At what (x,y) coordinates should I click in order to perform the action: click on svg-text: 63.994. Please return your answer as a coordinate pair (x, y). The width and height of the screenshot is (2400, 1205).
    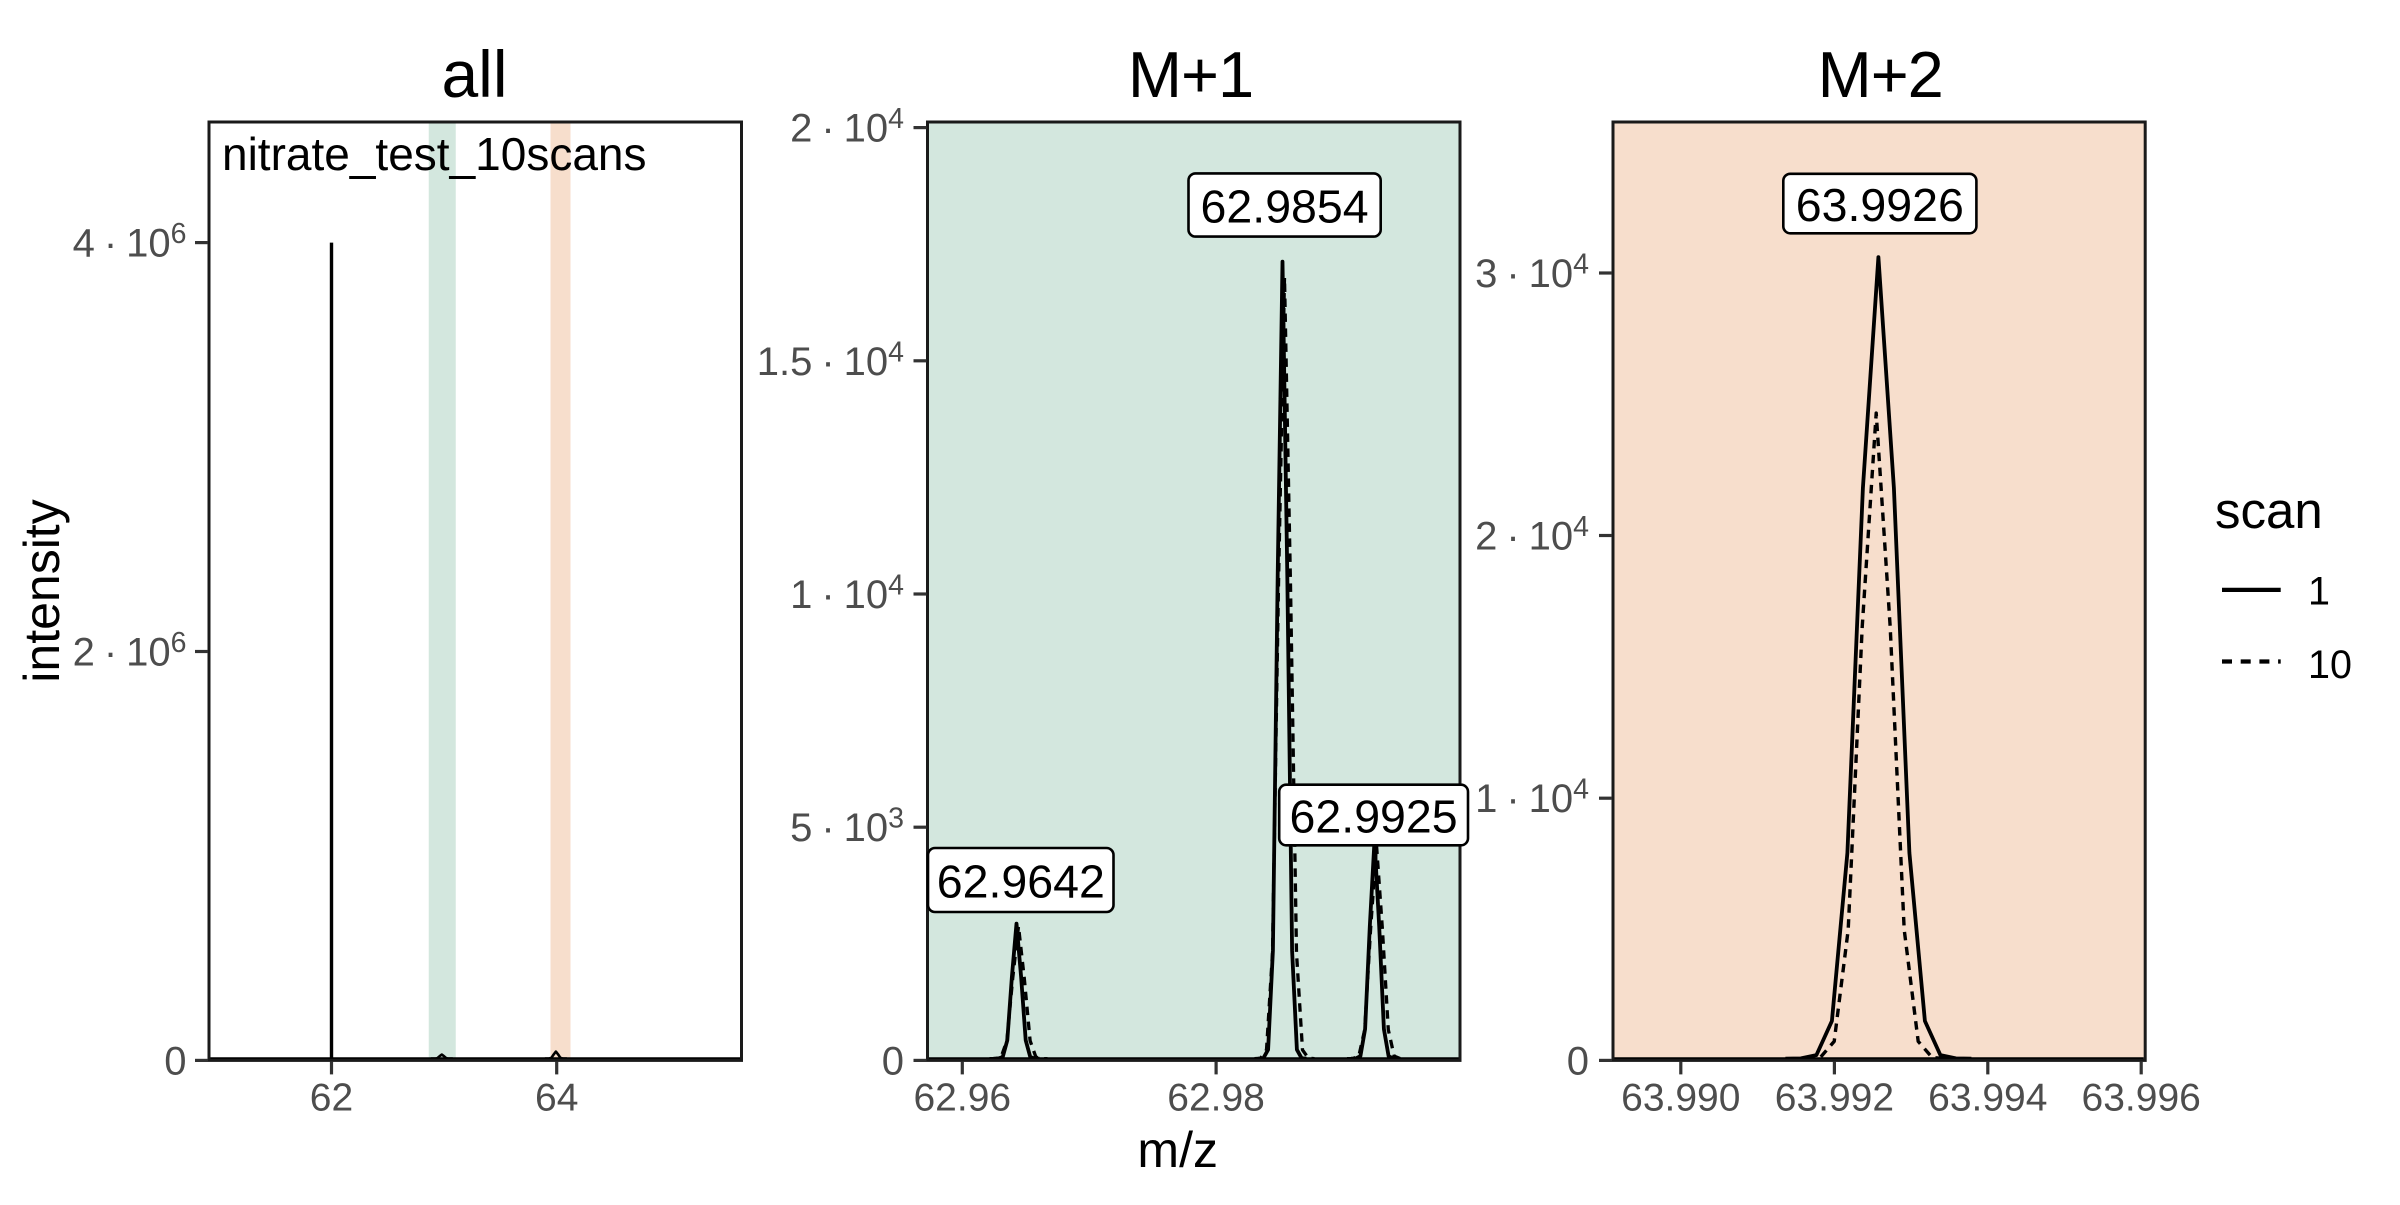
    Looking at the image, I should click on (1987, 1098).